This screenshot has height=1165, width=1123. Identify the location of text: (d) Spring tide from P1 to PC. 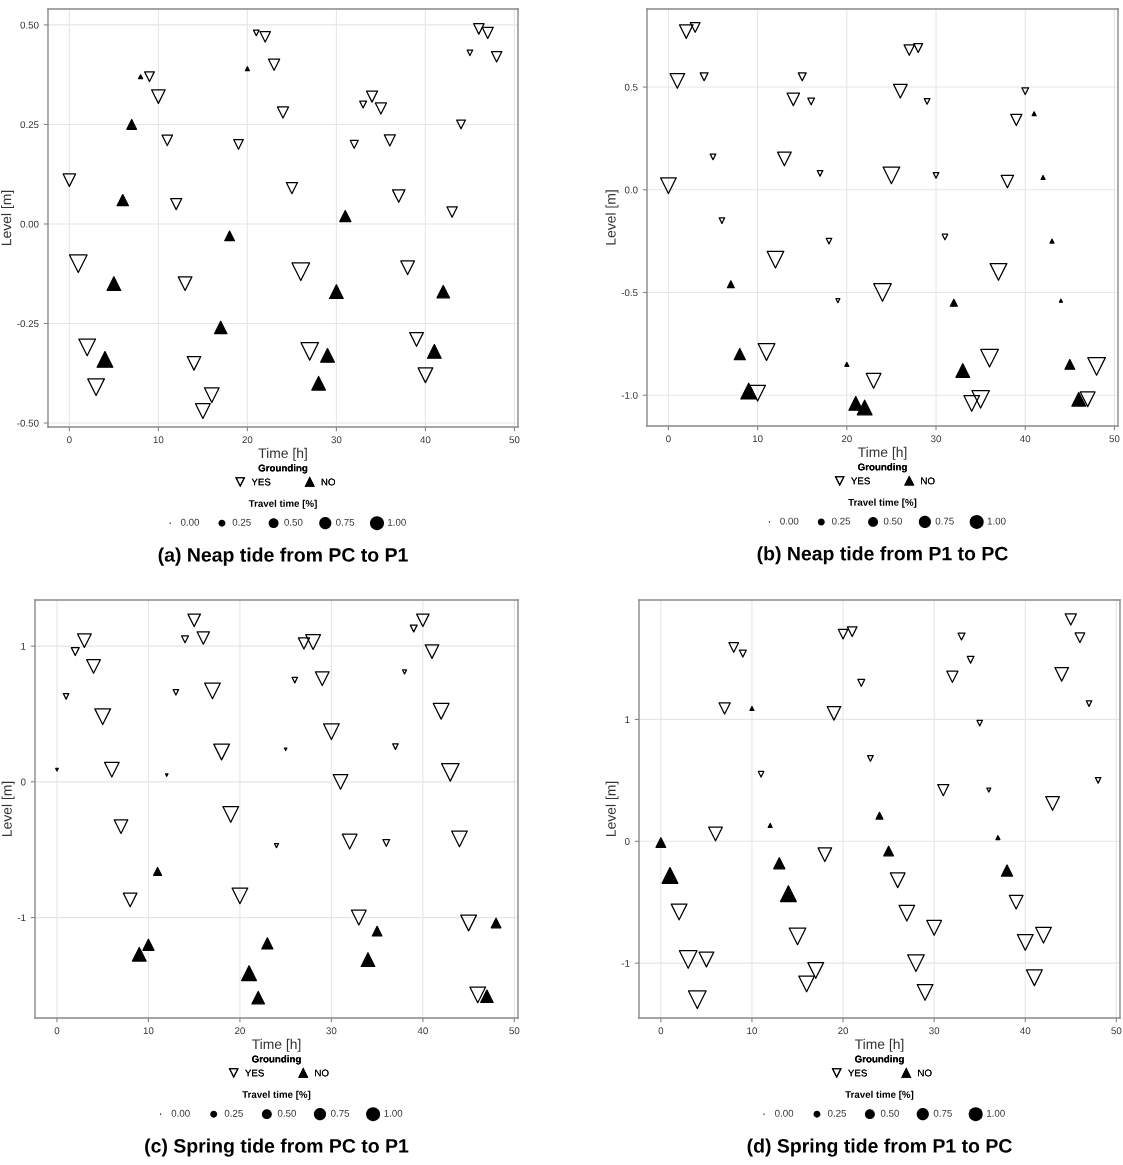
(879, 1147).